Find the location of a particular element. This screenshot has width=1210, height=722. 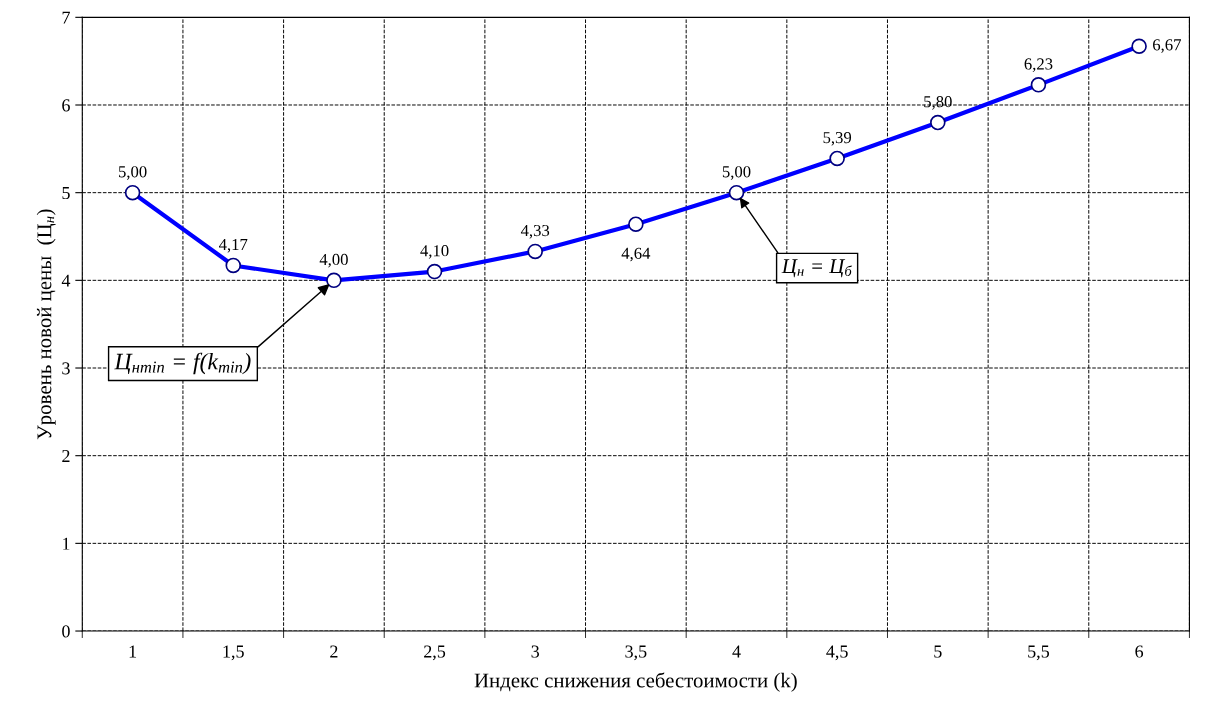

y-tick-label: 3 is located at coordinates (66, 368).